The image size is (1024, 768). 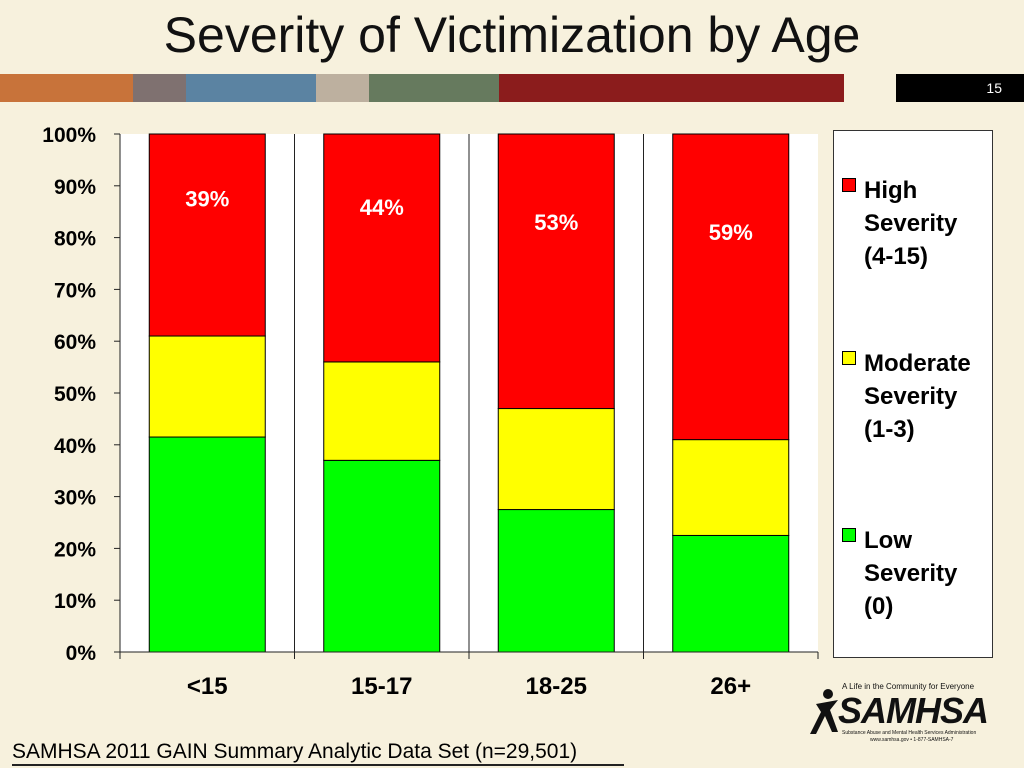 I want to click on x-tick-label: 18-25, so click(x=556, y=686).